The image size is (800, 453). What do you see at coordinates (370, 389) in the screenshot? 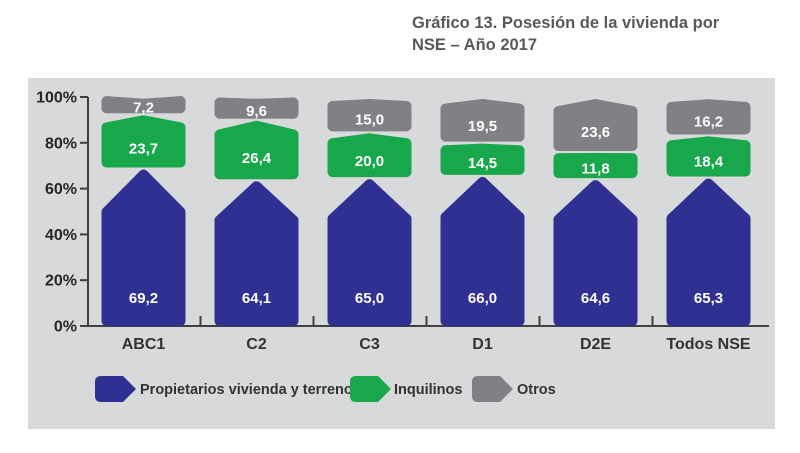
I see `legend-swatch-green` at bounding box center [370, 389].